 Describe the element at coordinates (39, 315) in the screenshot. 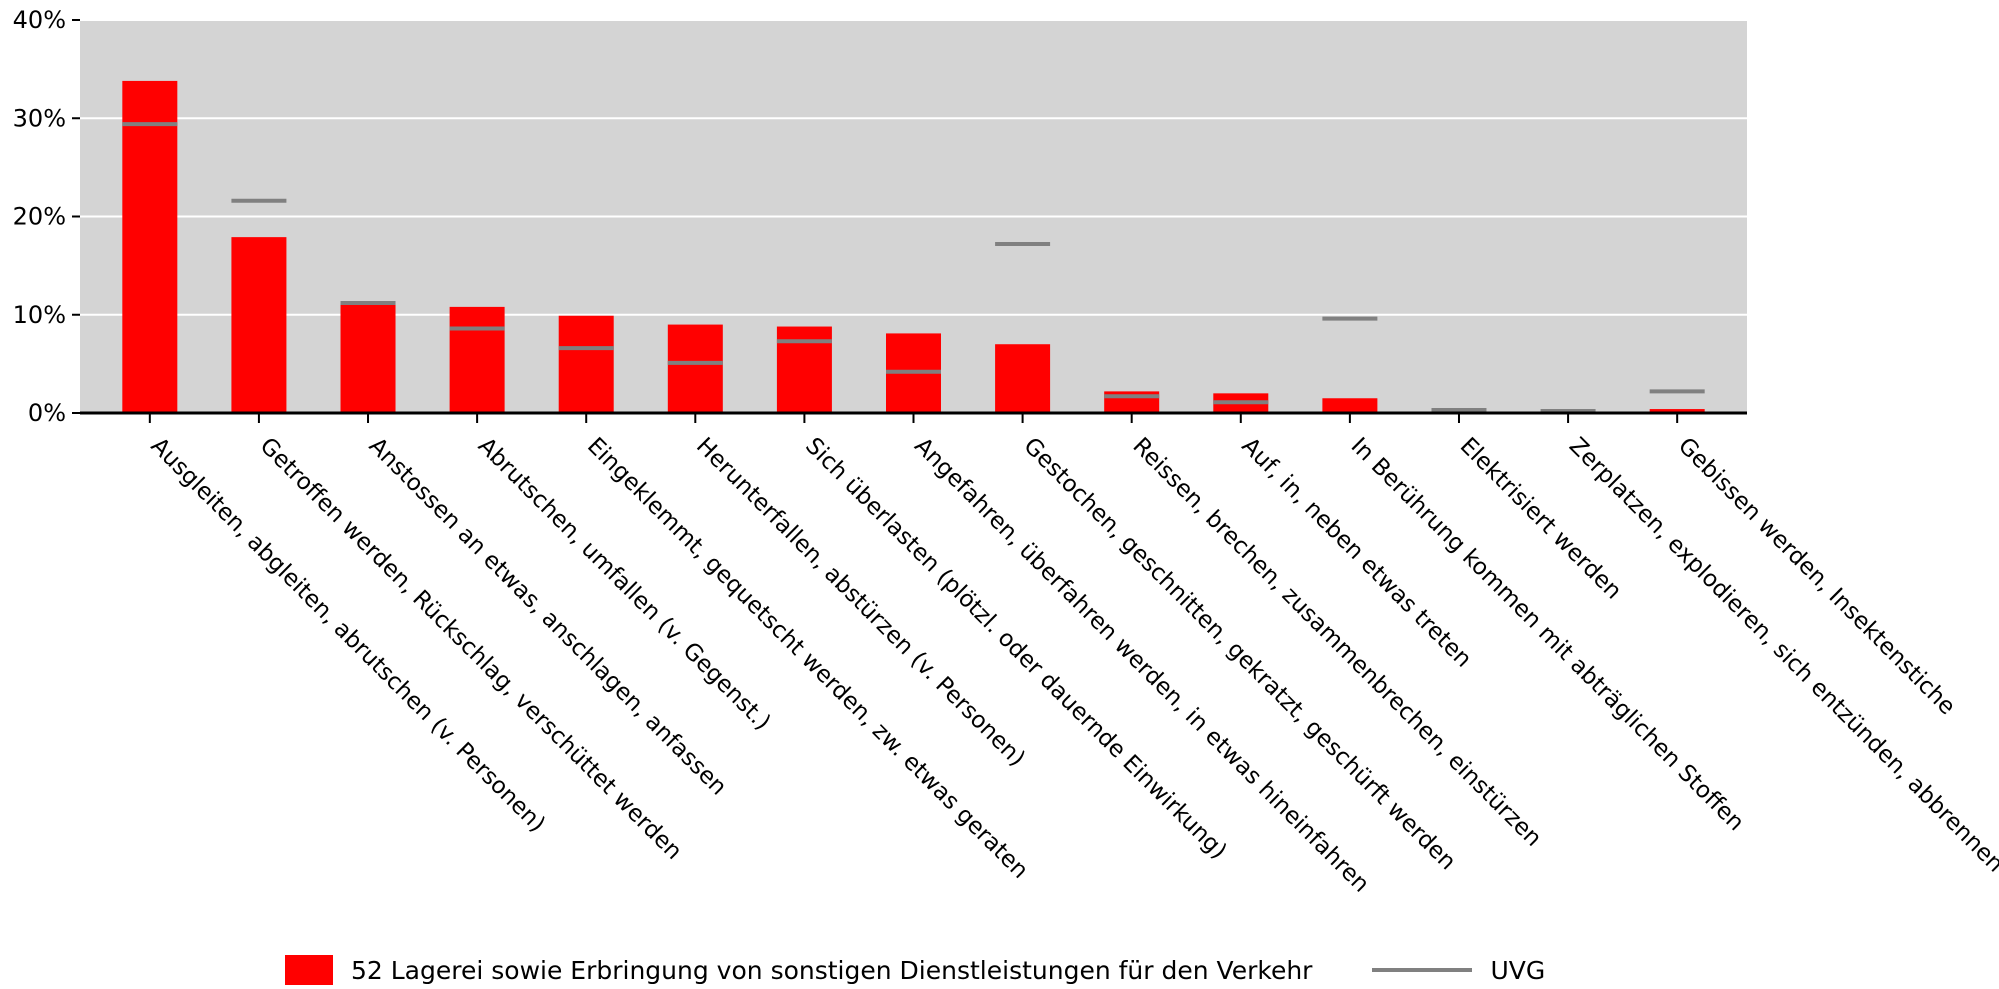

I see `y-tick-label: 10%` at that location.